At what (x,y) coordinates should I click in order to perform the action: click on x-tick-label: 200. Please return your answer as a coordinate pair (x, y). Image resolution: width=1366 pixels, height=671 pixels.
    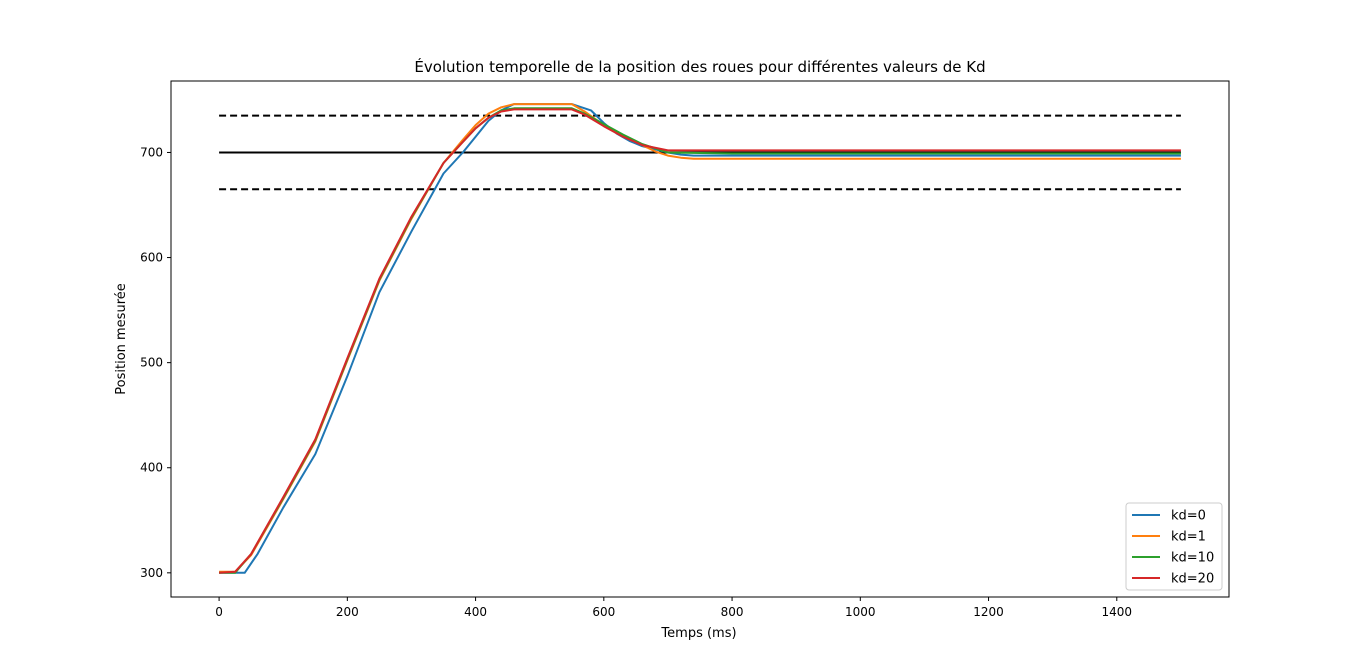
    Looking at the image, I should click on (347, 612).